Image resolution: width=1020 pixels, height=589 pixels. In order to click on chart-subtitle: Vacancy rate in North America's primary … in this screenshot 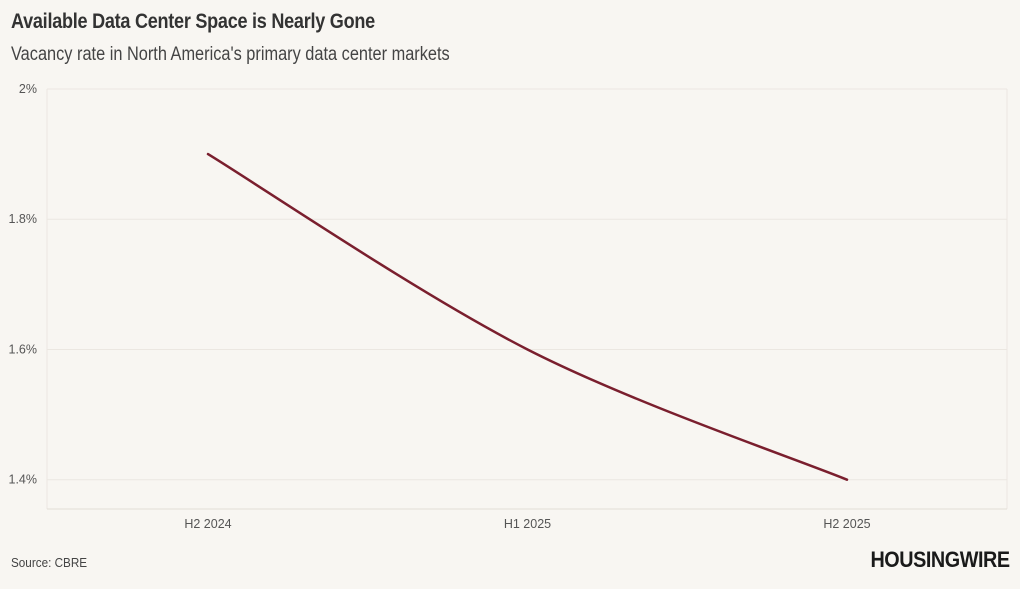, I will do `click(230, 54)`.